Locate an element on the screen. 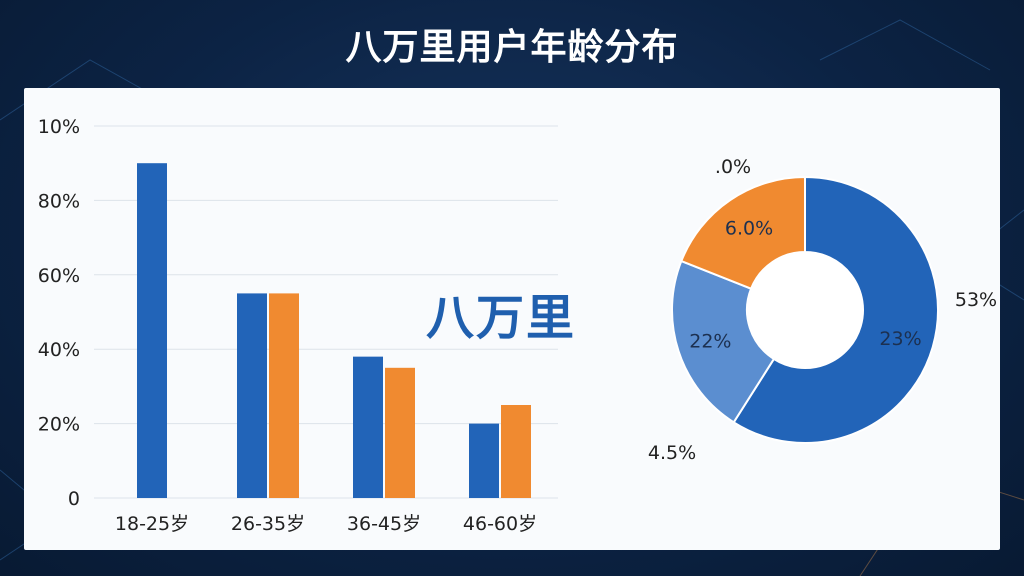 This screenshot has width=1024, height=576. y-tick-label: 0 is located at coordinates (74, 499).